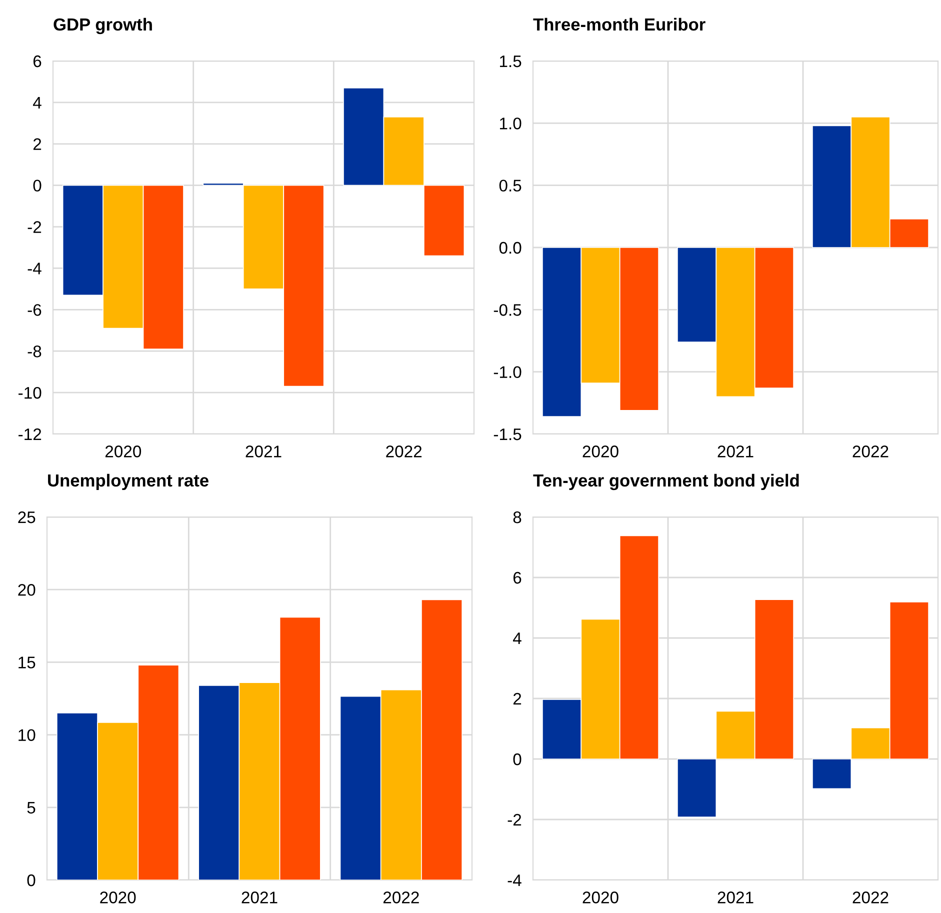  I want to click on y-tick-label: -6, so click(35, 310).